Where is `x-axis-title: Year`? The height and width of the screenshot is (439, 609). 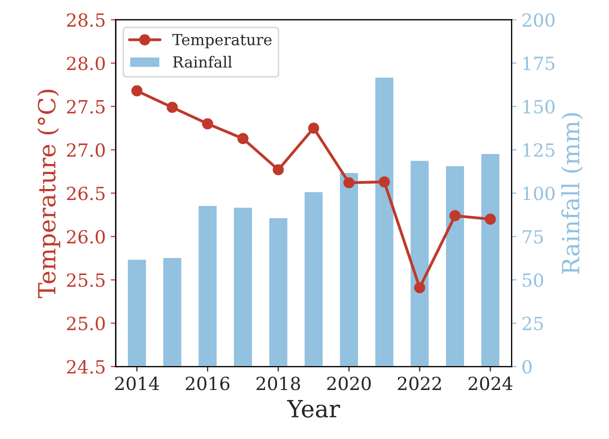 x-axis-title: Year is located at coordinates (313, 409).